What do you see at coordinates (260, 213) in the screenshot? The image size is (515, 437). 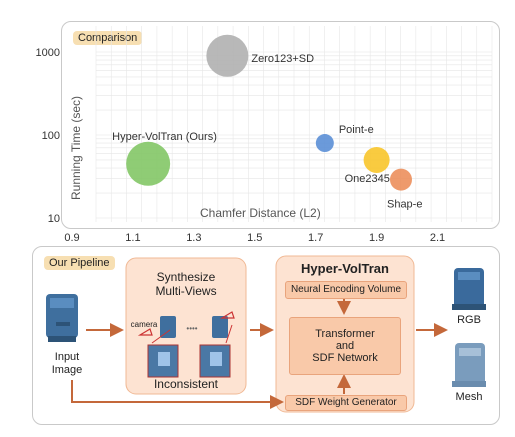 I see `x-axis-label: Chamfer Distance (L2)` at bounding box center [260, 213].